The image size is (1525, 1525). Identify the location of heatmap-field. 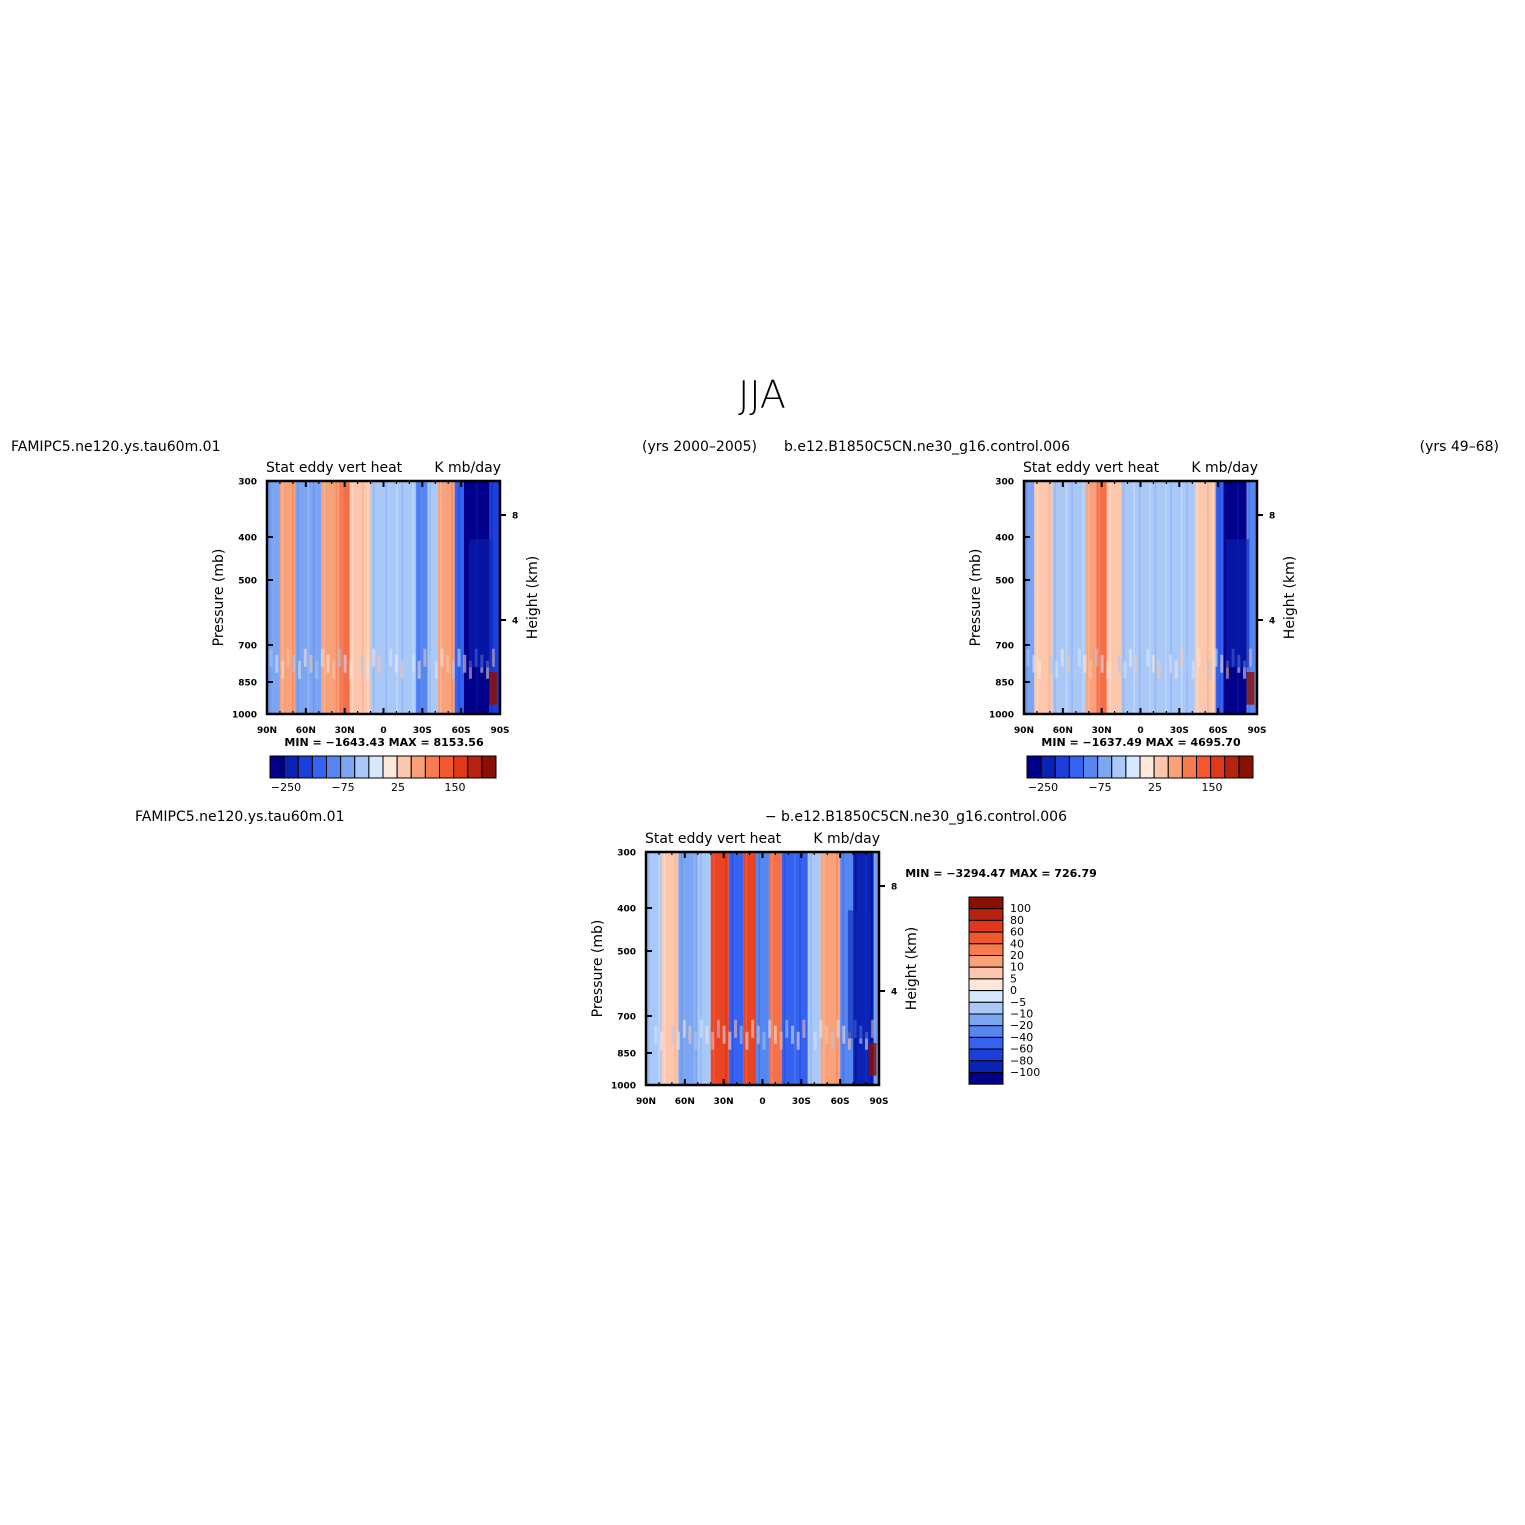
(383, 597).